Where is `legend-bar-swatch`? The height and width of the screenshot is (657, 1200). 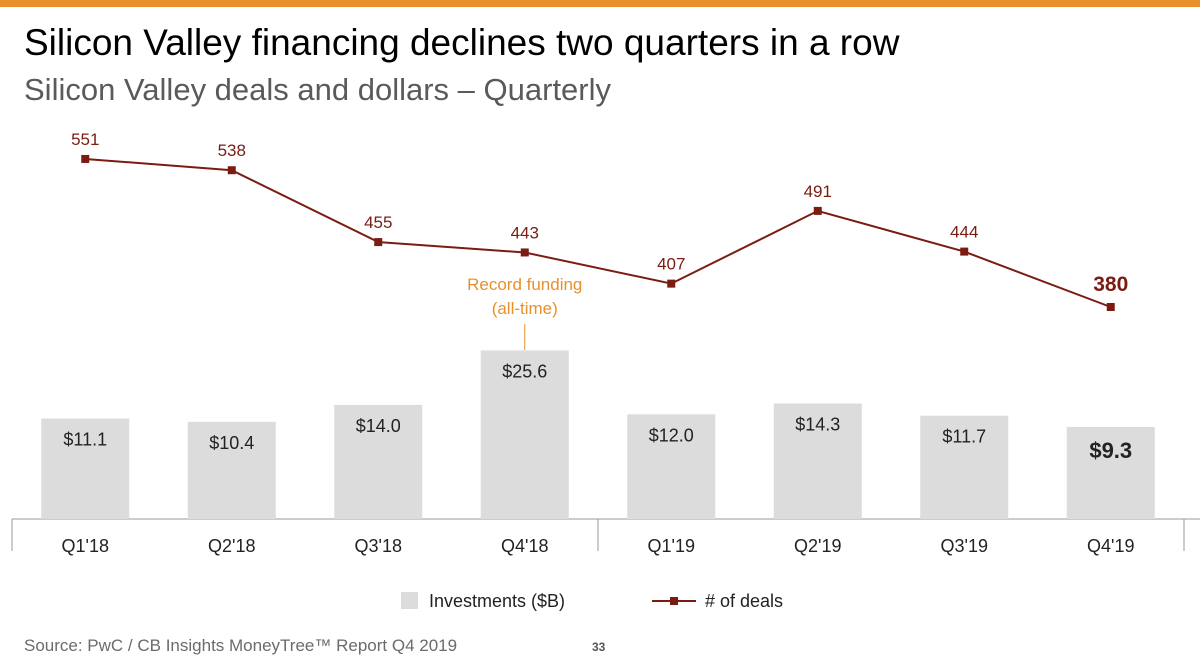 legend-bar-swatch is located at coordinates (409, 600).